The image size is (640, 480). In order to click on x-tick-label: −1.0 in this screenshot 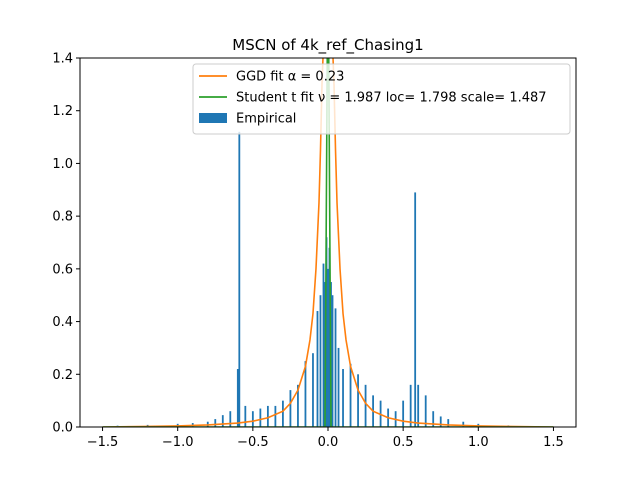, I will do `click(178, 442)`.